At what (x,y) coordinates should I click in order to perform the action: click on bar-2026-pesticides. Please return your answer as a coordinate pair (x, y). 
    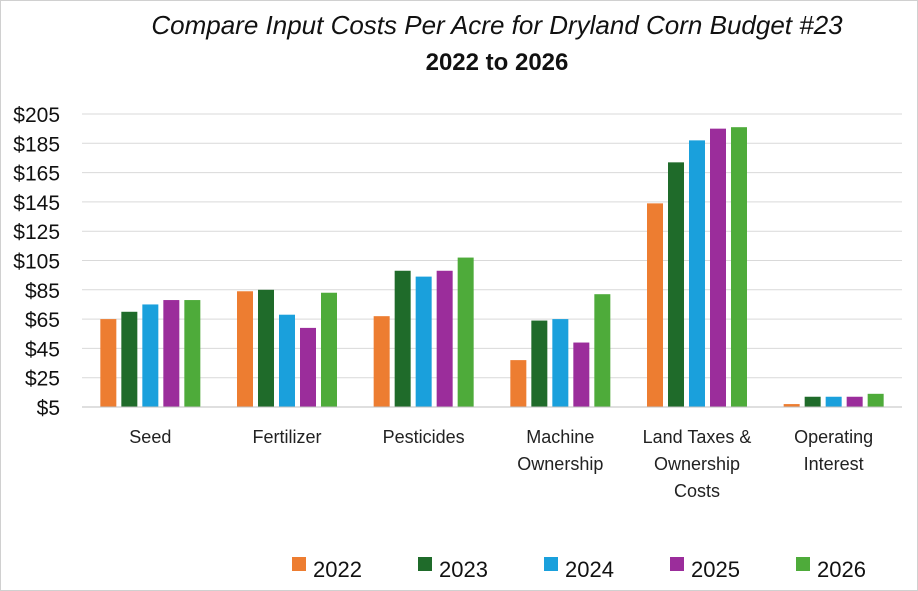
    Looking at the image, I should click on (465, 332).